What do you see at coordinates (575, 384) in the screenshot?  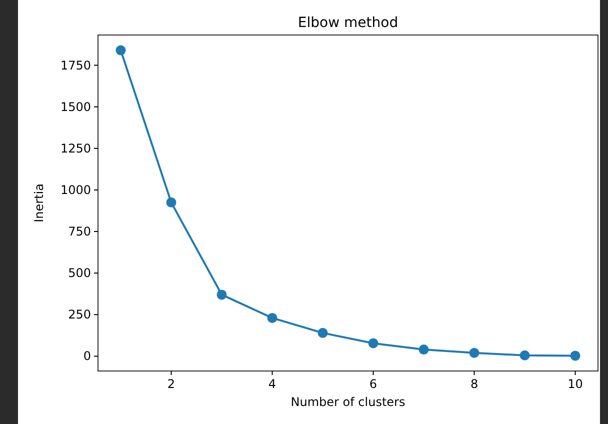 I see `x-tick-label: 10` at bounding box center [575, 384].